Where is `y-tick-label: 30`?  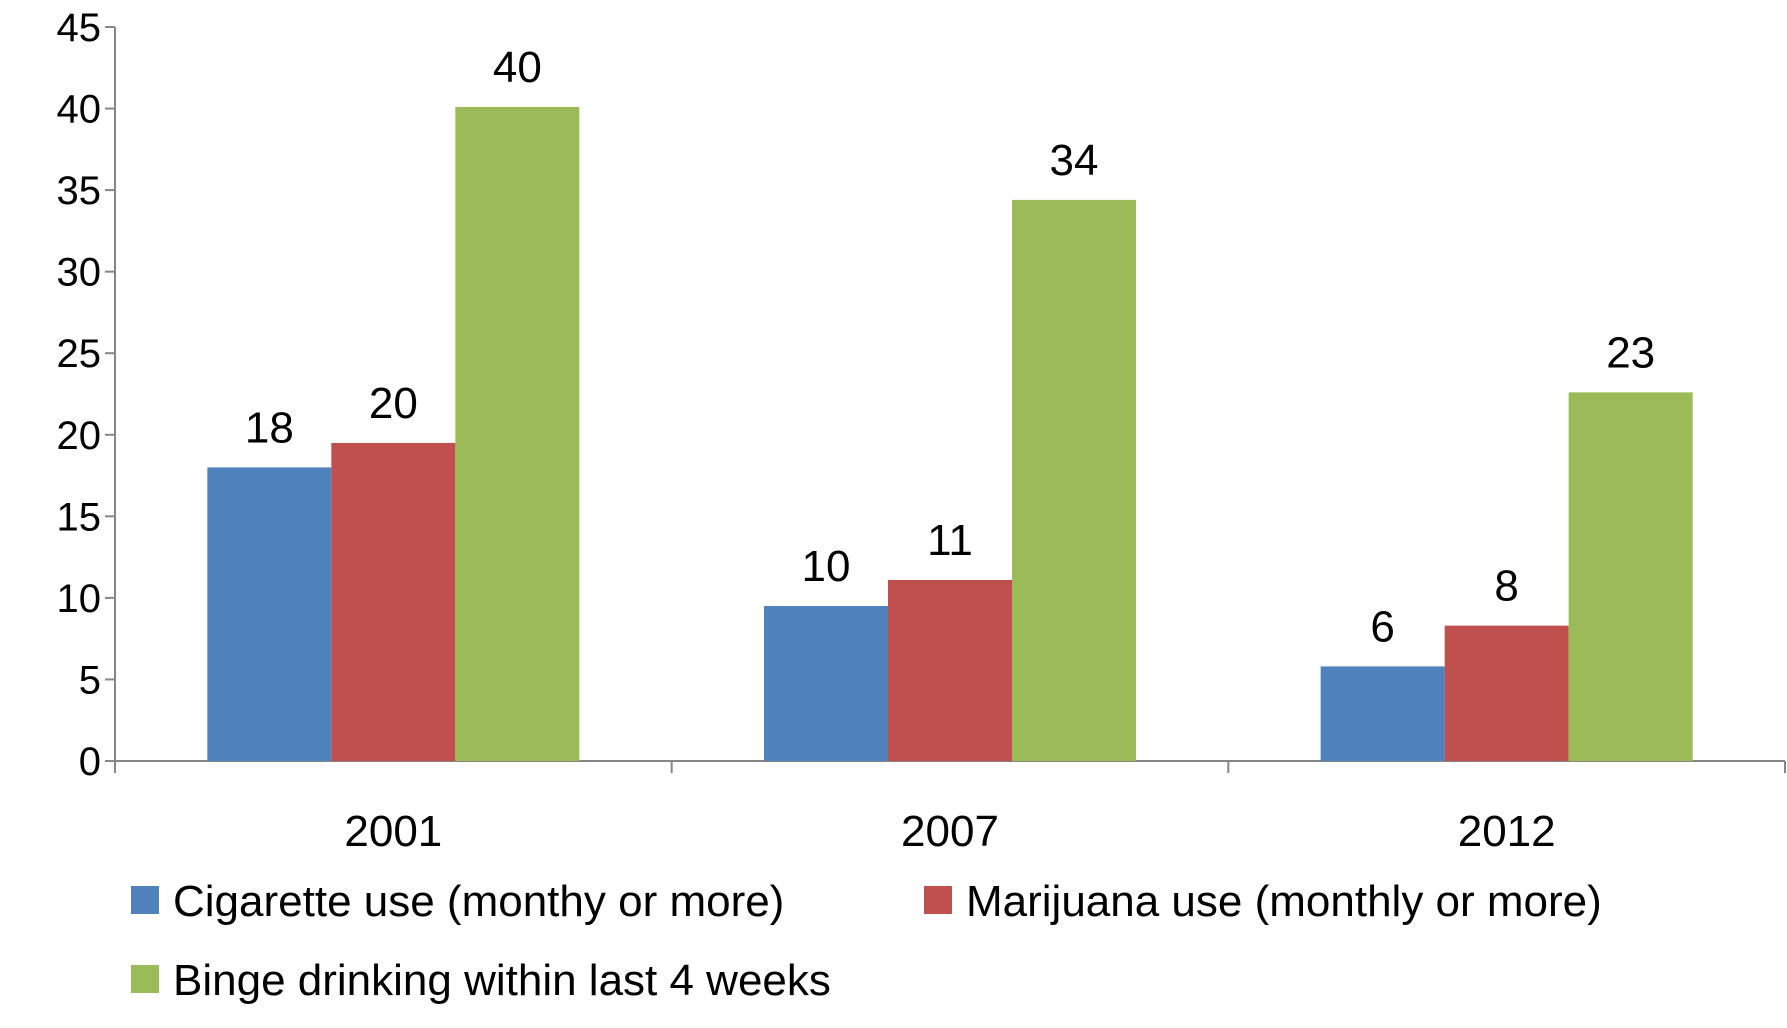 y-tick-label: 30 is located at coordinates (79, 273).